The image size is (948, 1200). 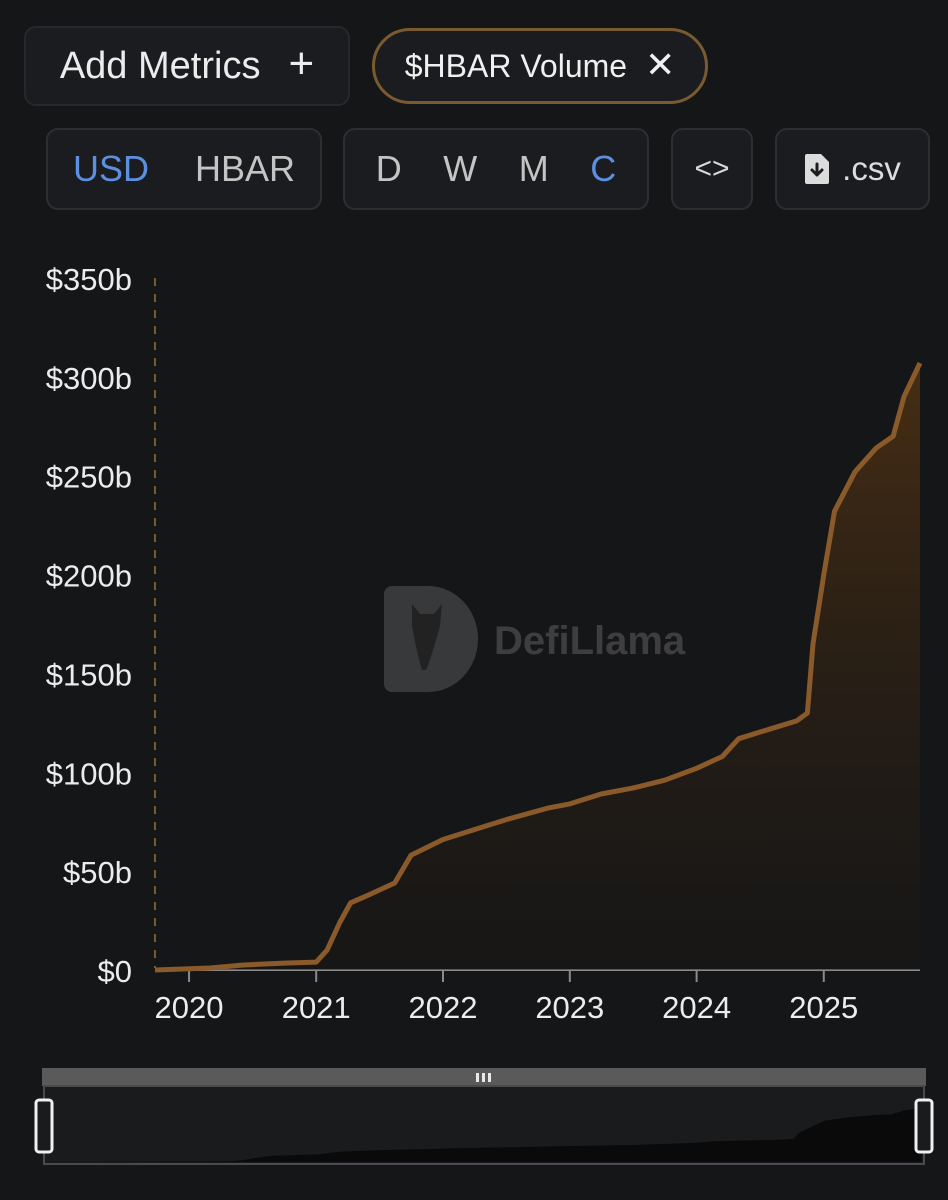 What do you see at coordinates (110, 168) in the screenshot?
I see `denomination-option-usd: USD` at bounding box center [110, 168].